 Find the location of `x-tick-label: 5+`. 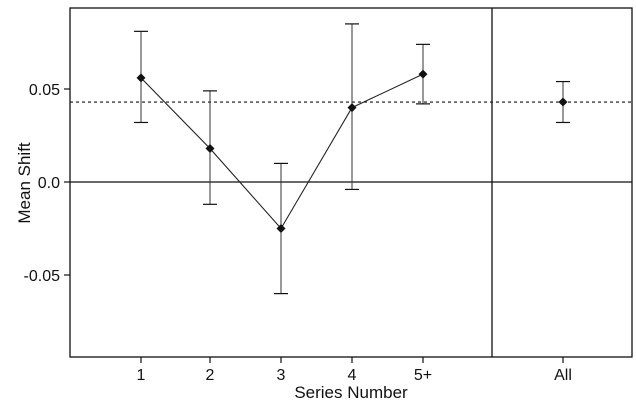

x-tick-label: 5+ is located at coordinates (423, 375).